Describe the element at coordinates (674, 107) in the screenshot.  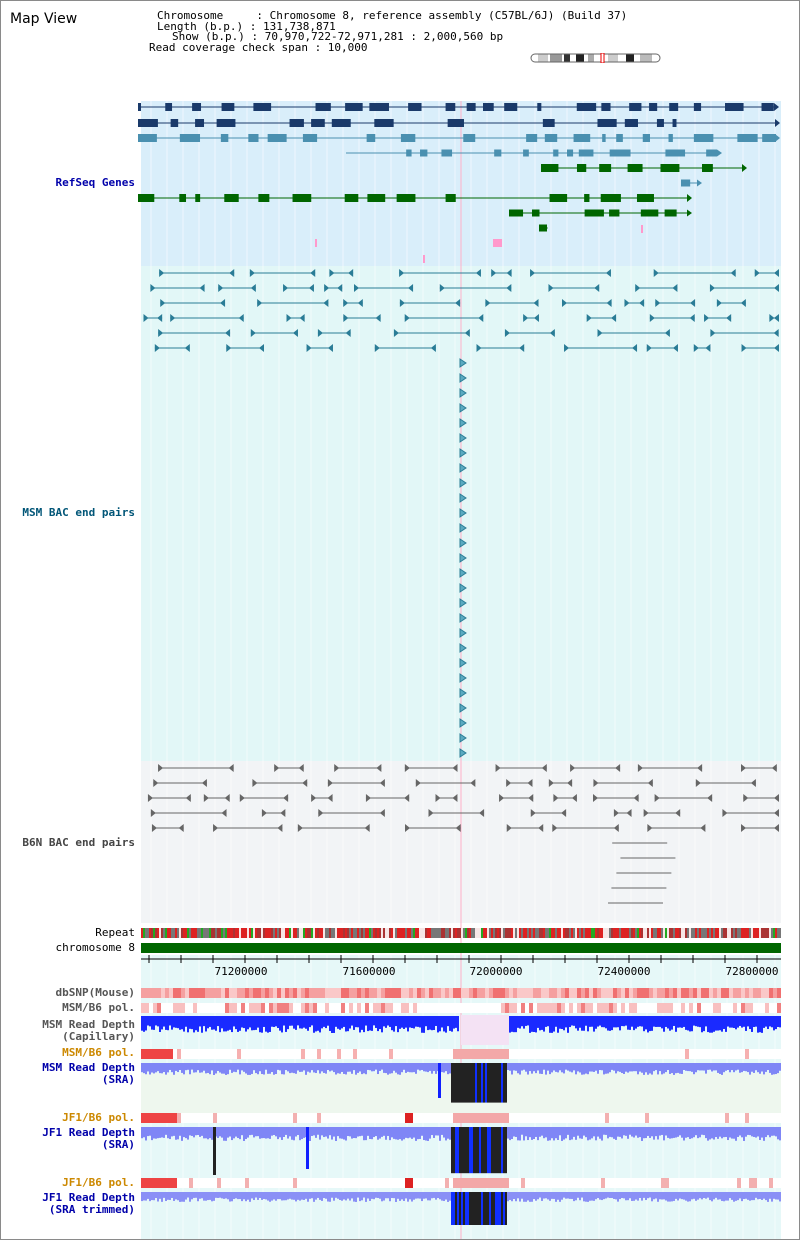
I see `refseq-gene-row1-exon` at that location.